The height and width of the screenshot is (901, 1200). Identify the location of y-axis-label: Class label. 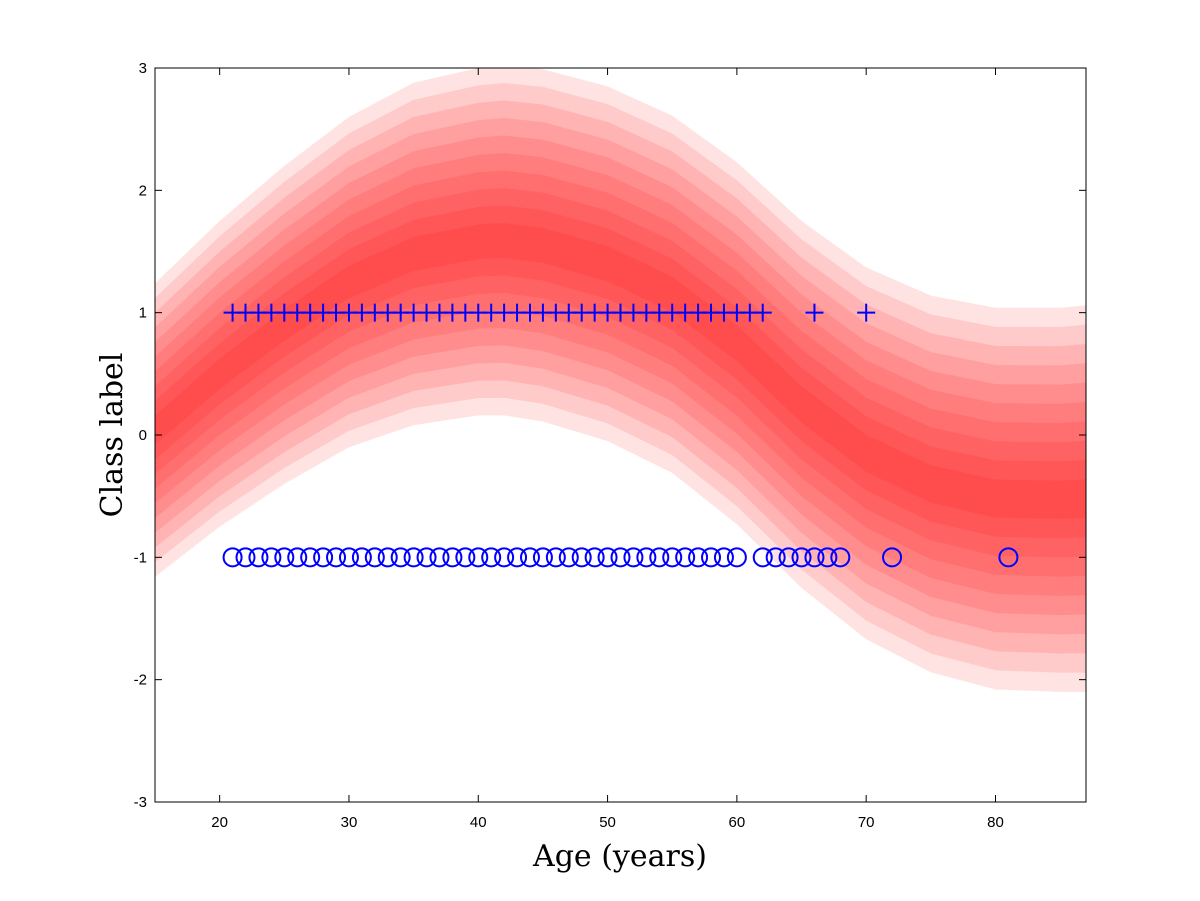
(112, 435).